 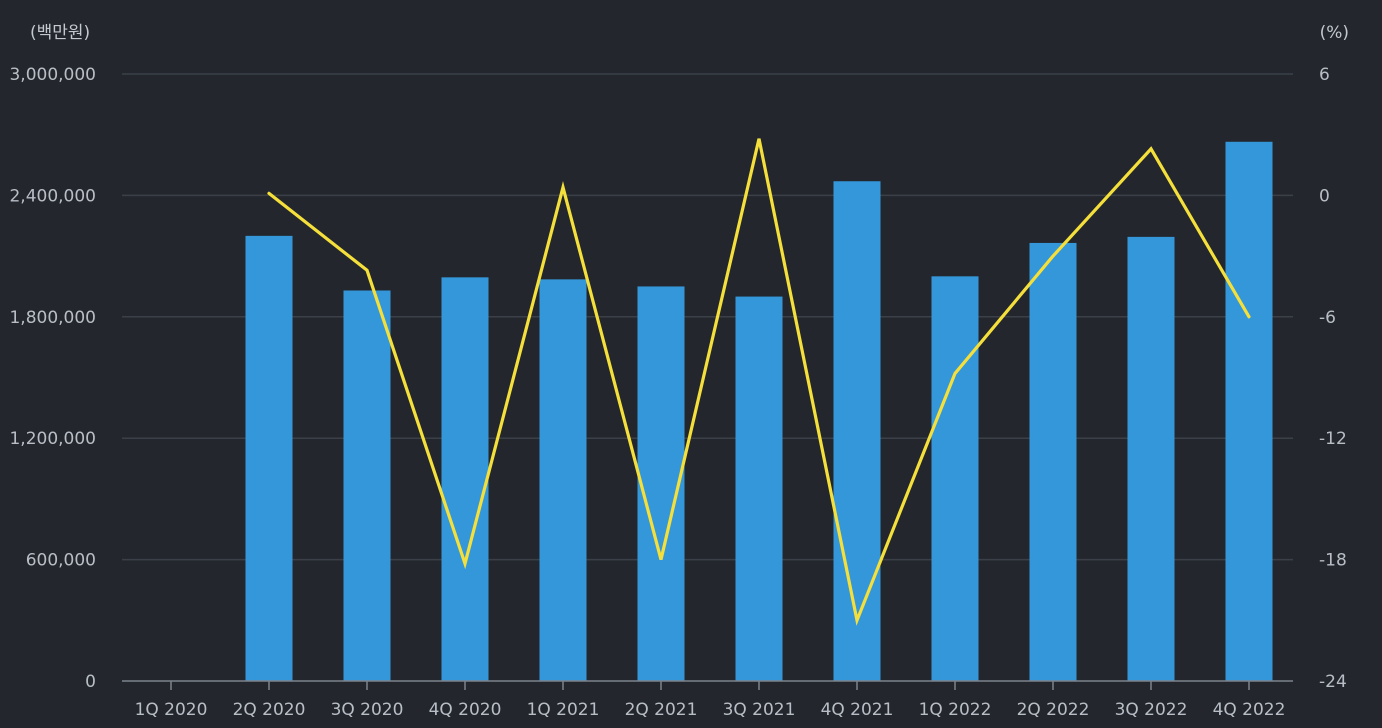 I want to click on x-tick-label: 2Q 2021, so click(x=661, y=710).